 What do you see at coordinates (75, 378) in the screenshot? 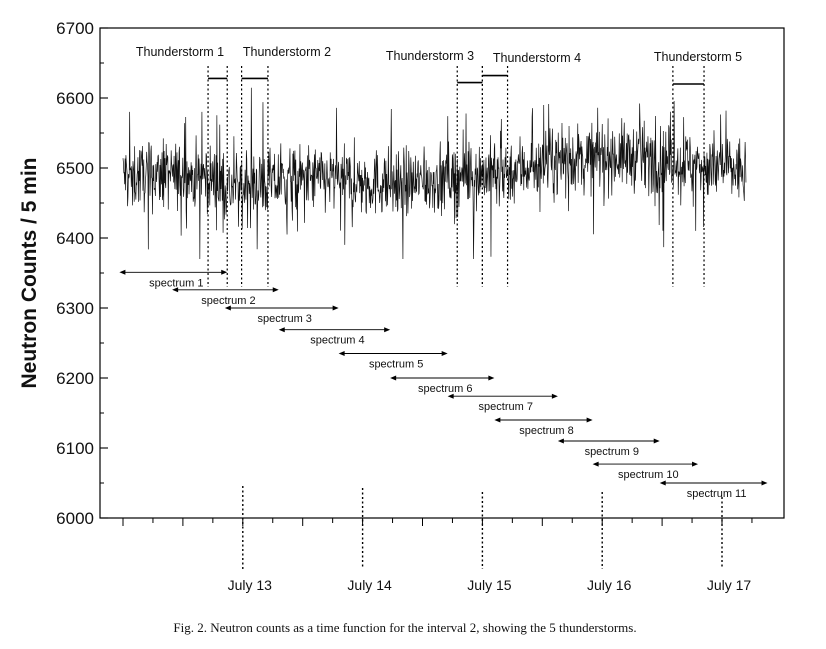
I see `y-tick-label: 6200` at bounding box center [75, 378].